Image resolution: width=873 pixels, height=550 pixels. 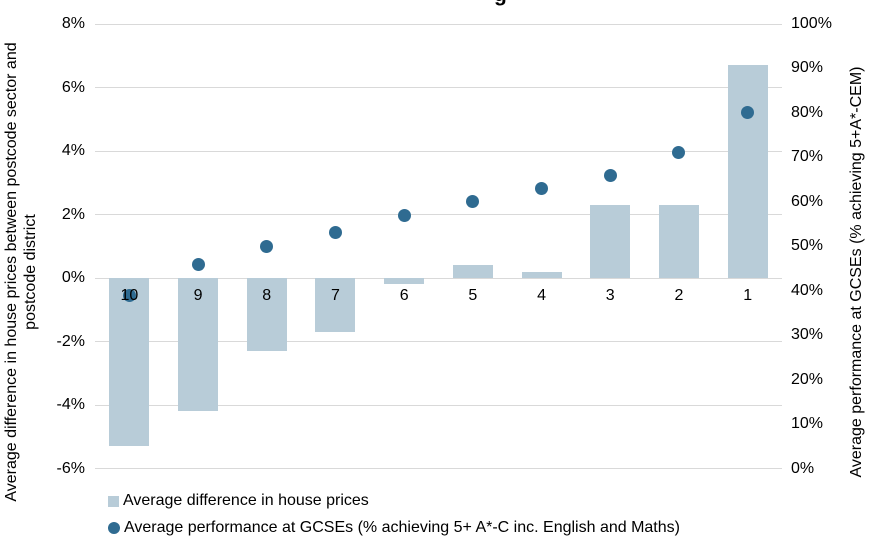 What do you see at coordinates (404, 295) in the screenshot?
I see `x-axis-label: 6` at bounding box center [404, 295].